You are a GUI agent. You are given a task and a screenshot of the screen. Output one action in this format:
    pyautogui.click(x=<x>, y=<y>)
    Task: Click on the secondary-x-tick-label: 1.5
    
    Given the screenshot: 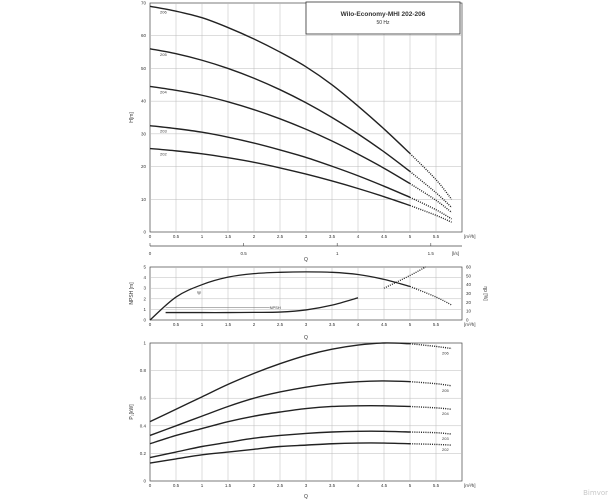 What is the action you would take?
    pyautogui.click(x=431, y=253)
    